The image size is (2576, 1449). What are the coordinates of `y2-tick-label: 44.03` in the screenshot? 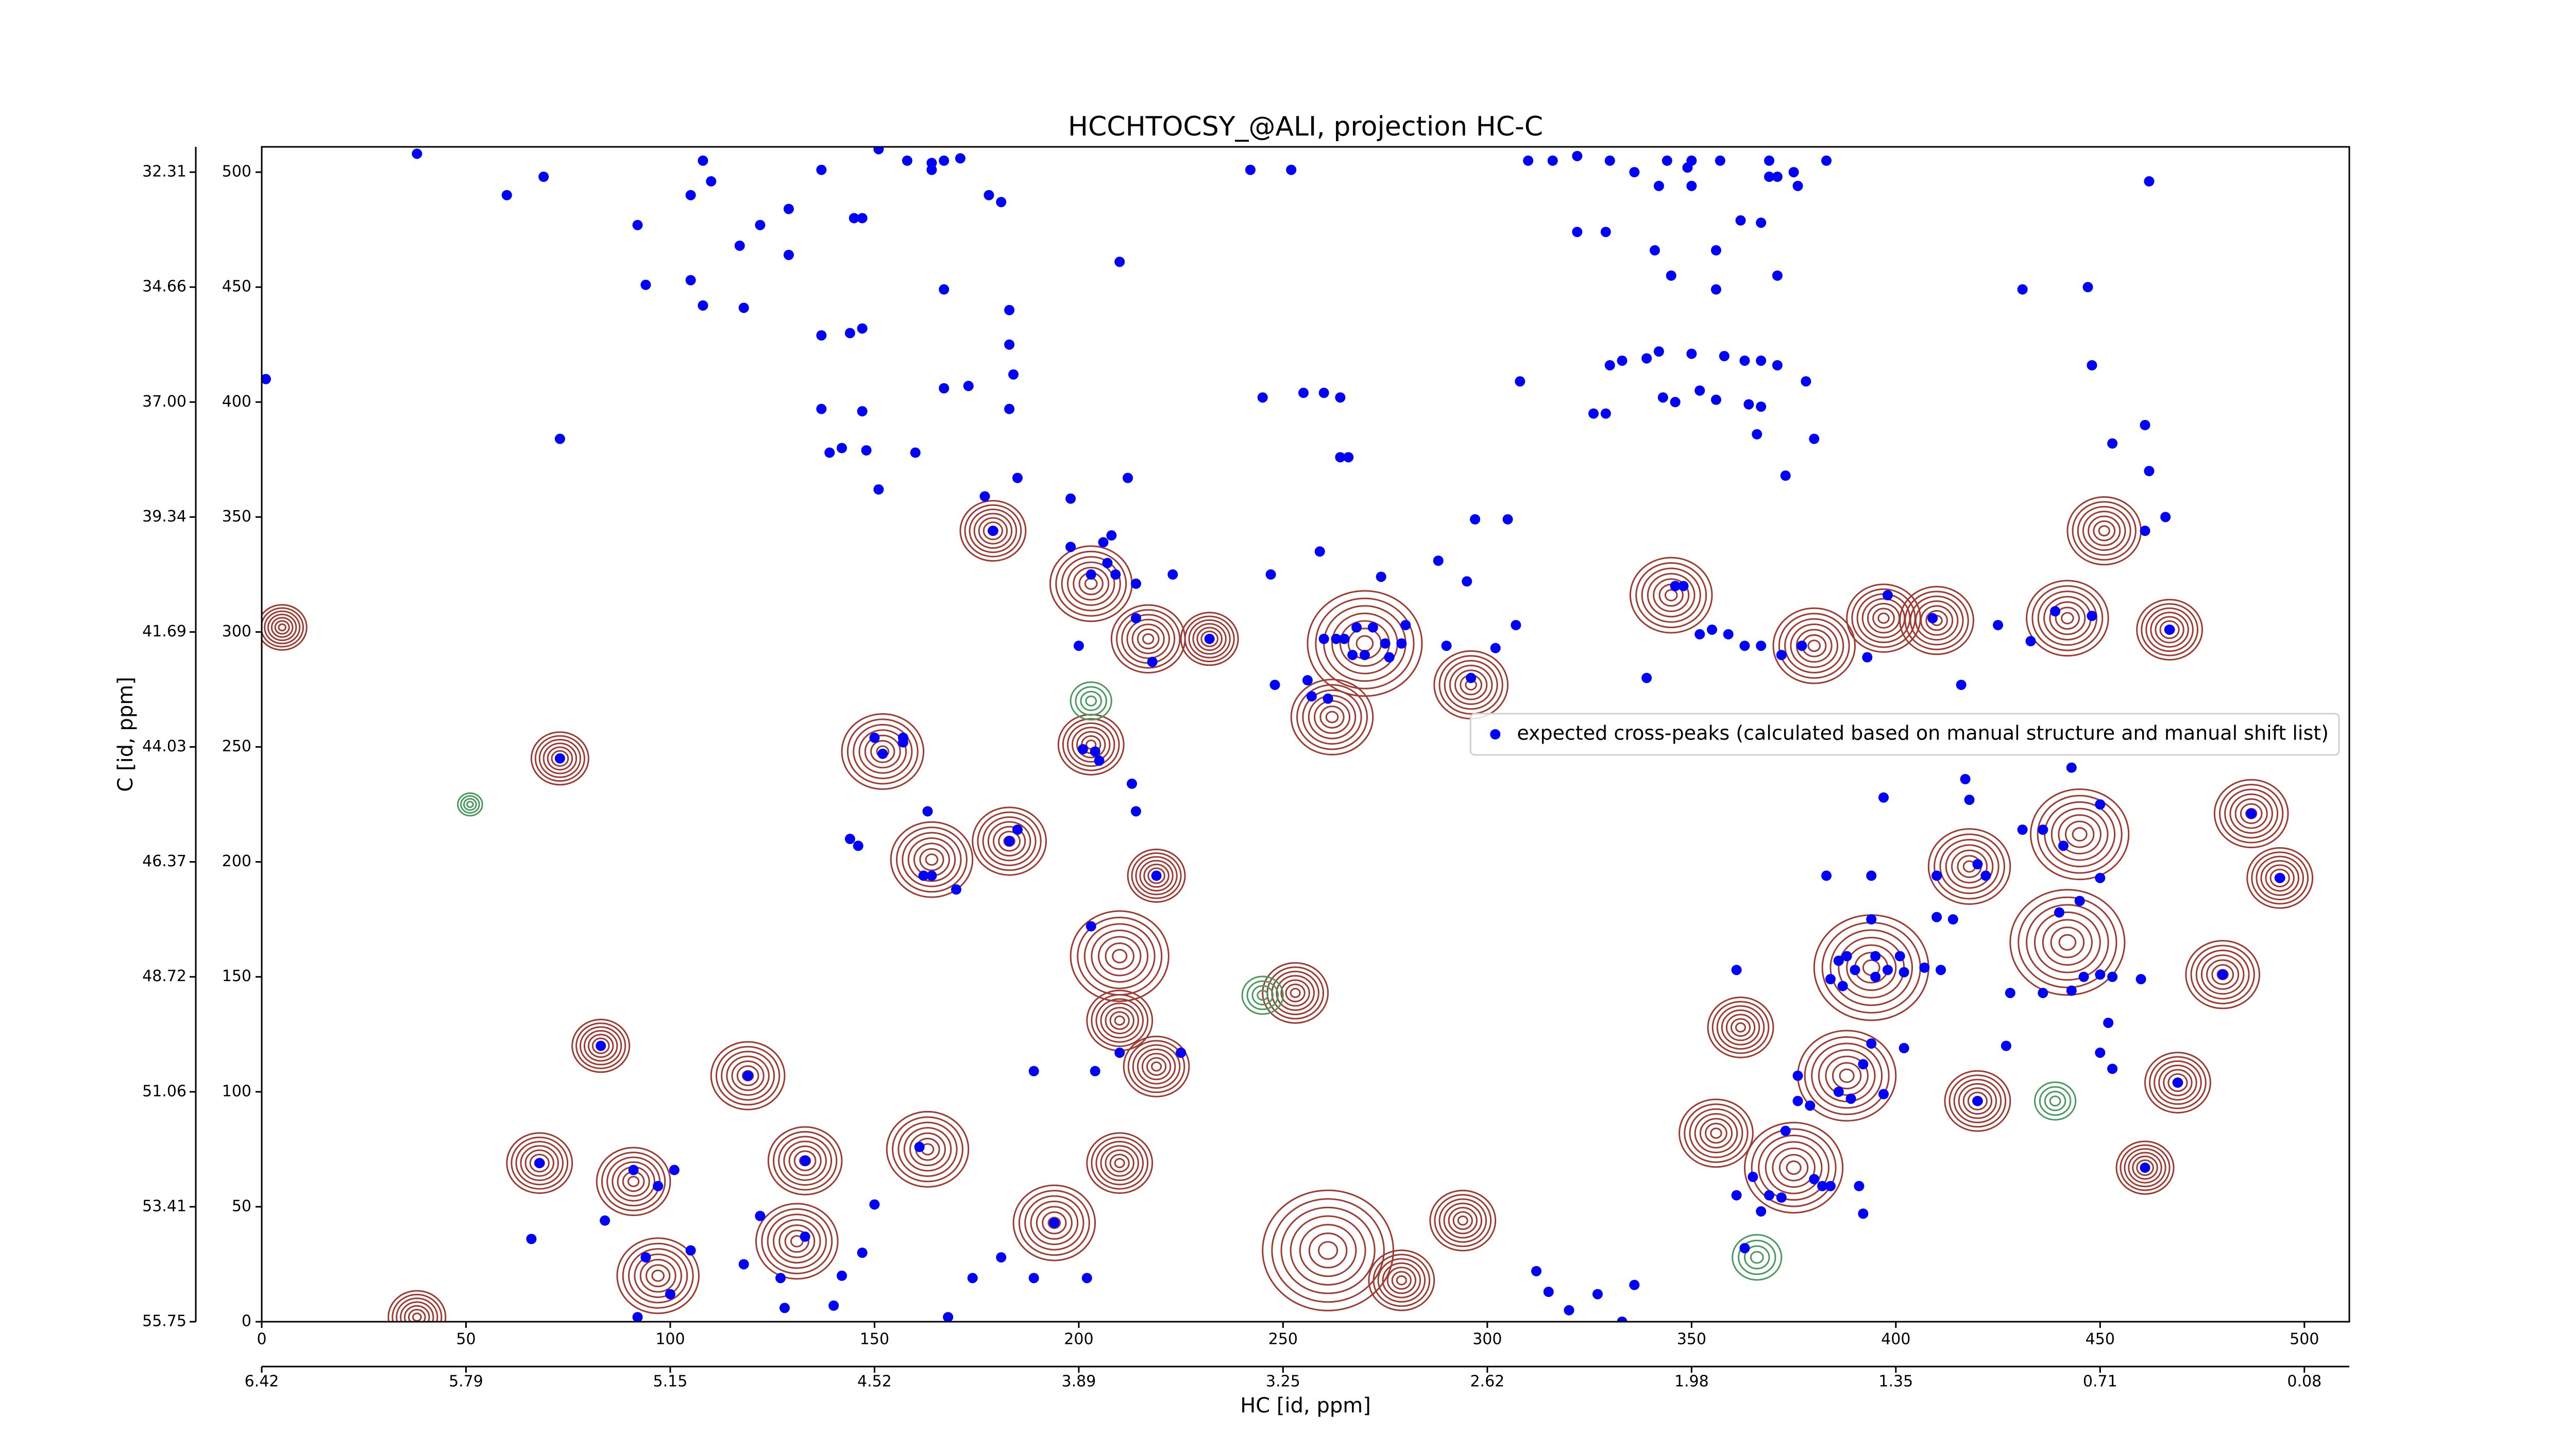 It's located at (164, 746).